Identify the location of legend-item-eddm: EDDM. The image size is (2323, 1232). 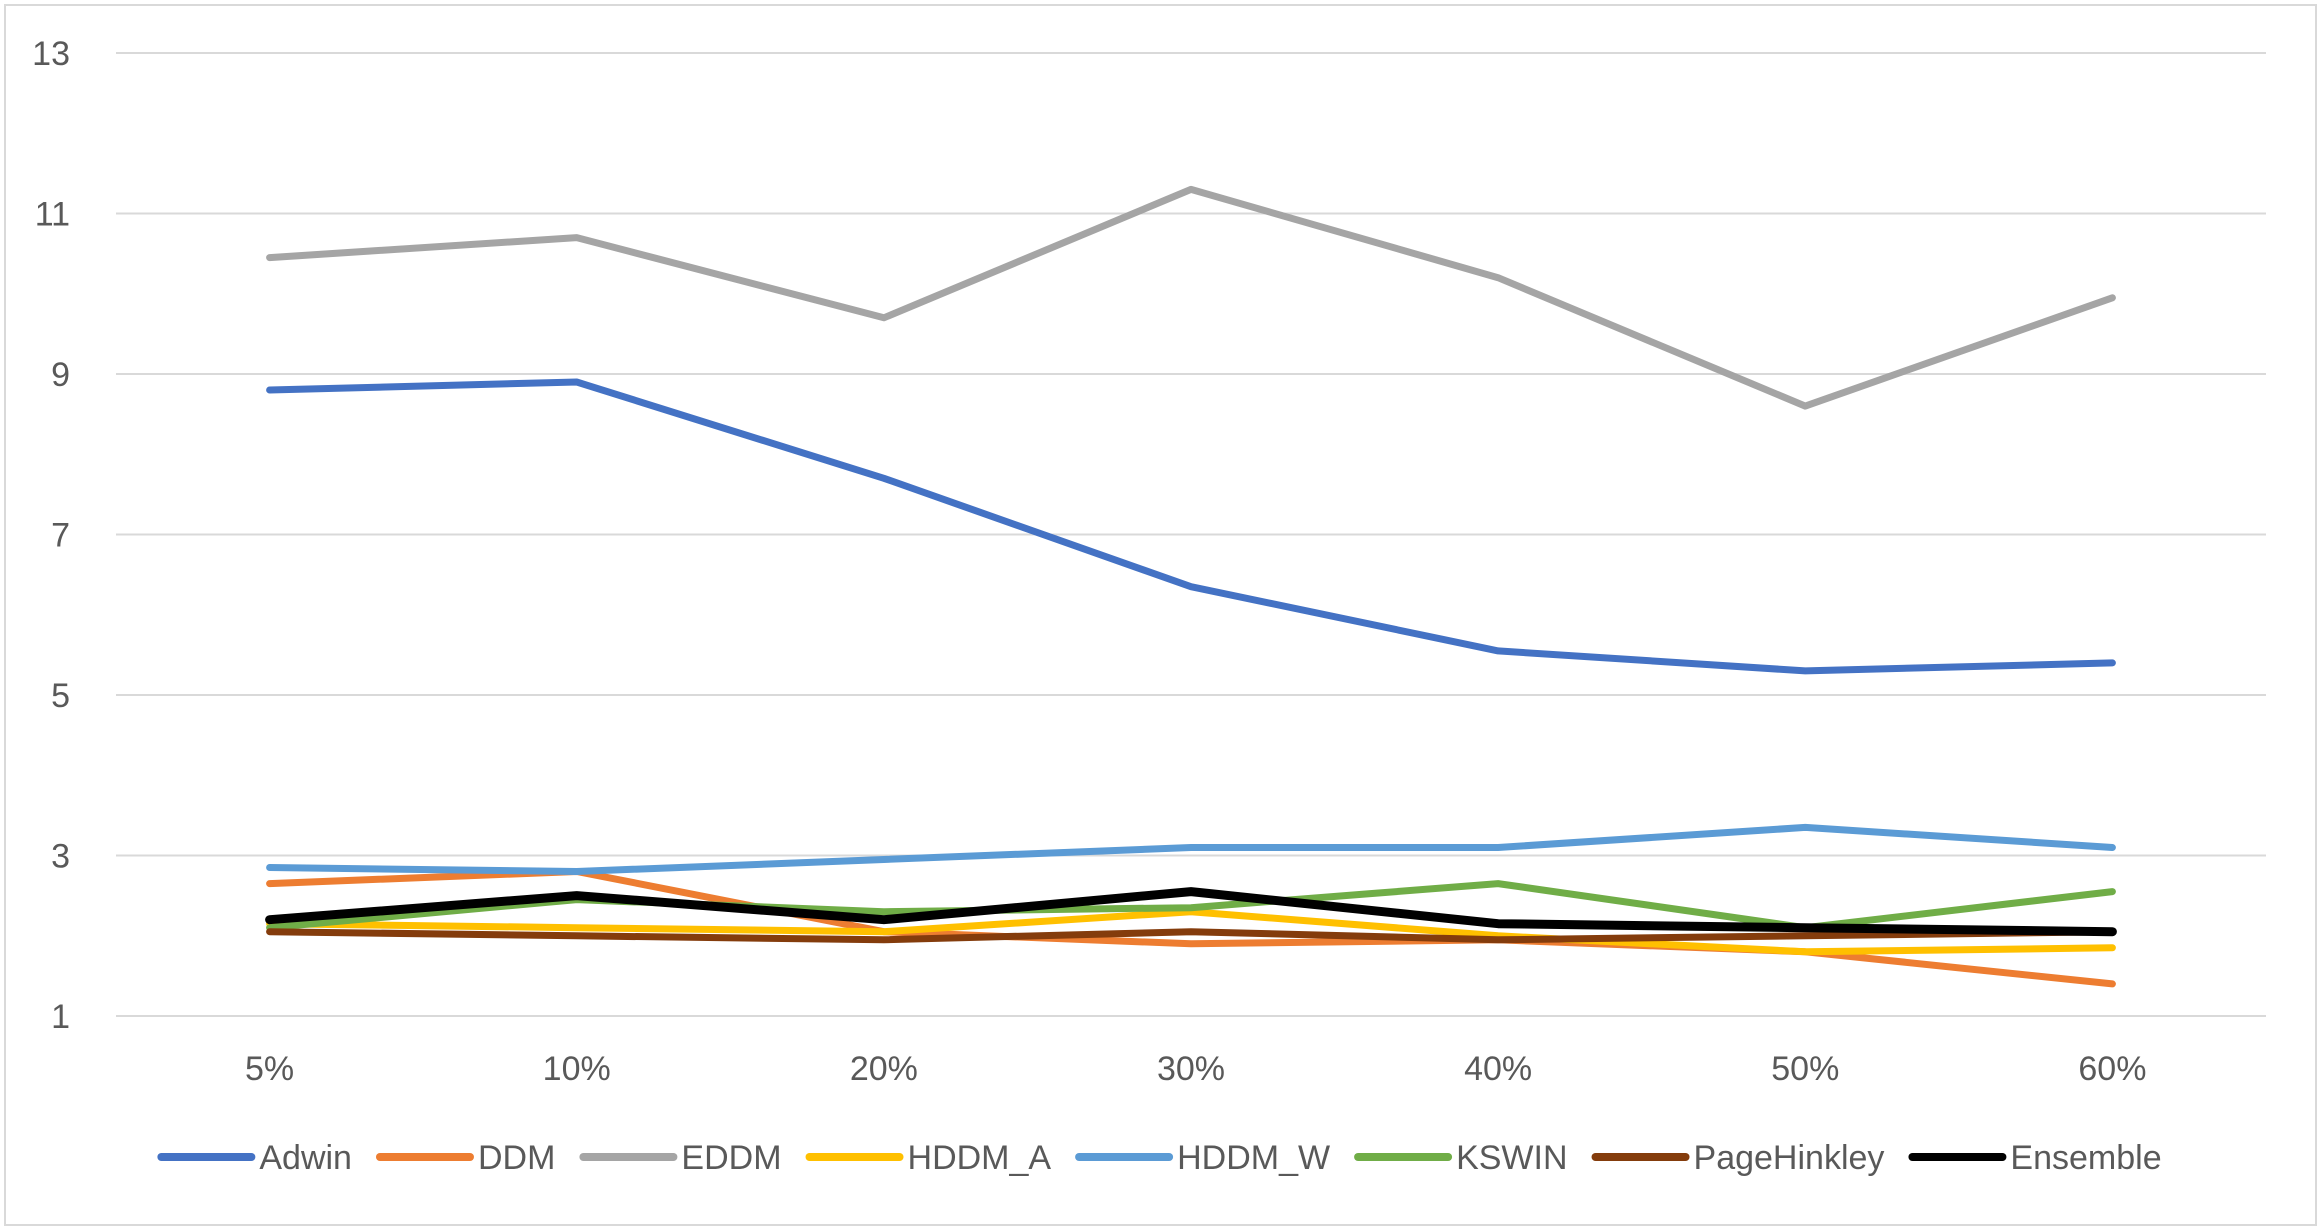
(680, 1158).